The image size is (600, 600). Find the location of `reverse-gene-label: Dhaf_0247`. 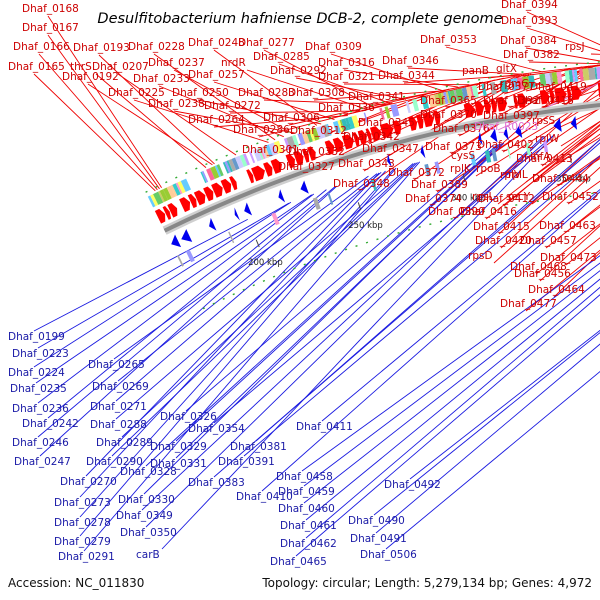

reverse-gene-label: Dhaf_0247 is located at coordinates (42, 462).